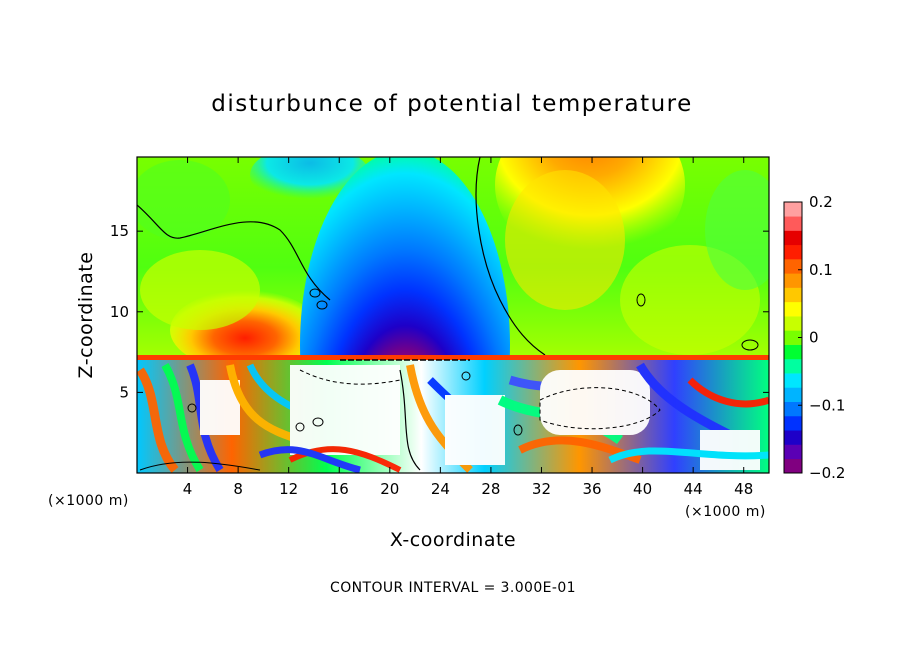 The height and width of the screenshot is (654, 904). I want to click on chart-title: disturbunce of potential temperature, so click(452, 104).